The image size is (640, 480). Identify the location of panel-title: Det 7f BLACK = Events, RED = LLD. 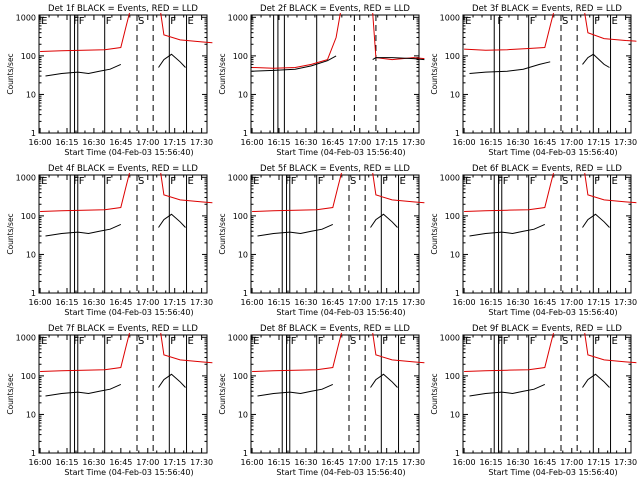
(123, 329).